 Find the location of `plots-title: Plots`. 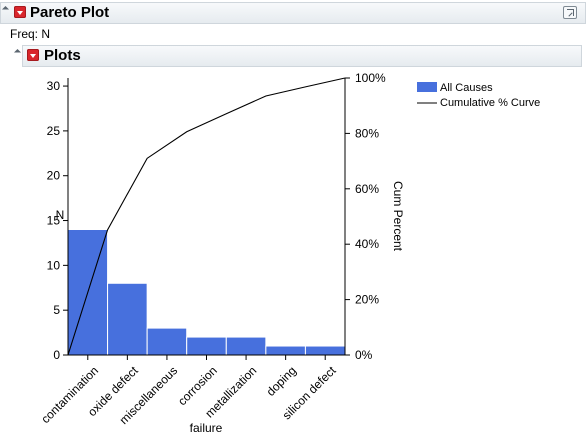

plots-title: Plots is located at coordinates (62, 55).